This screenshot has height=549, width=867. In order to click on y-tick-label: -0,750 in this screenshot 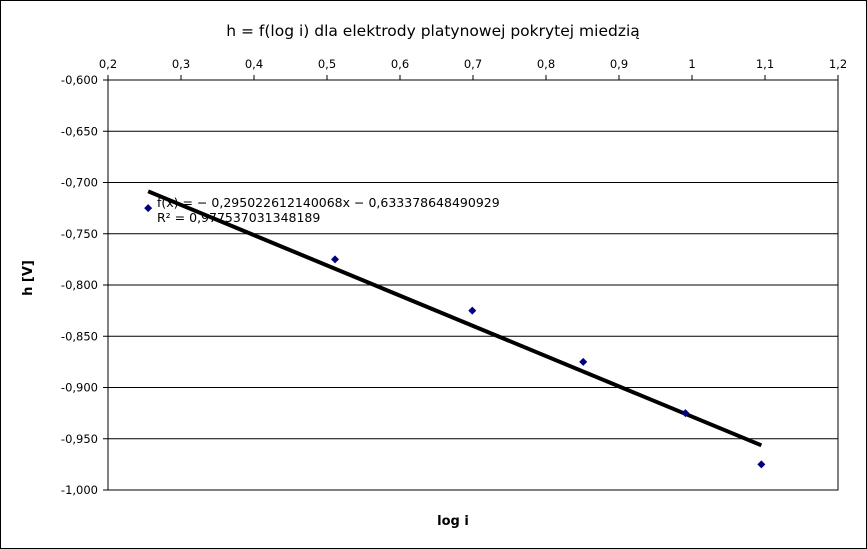, I will do `click(79, 234)`.